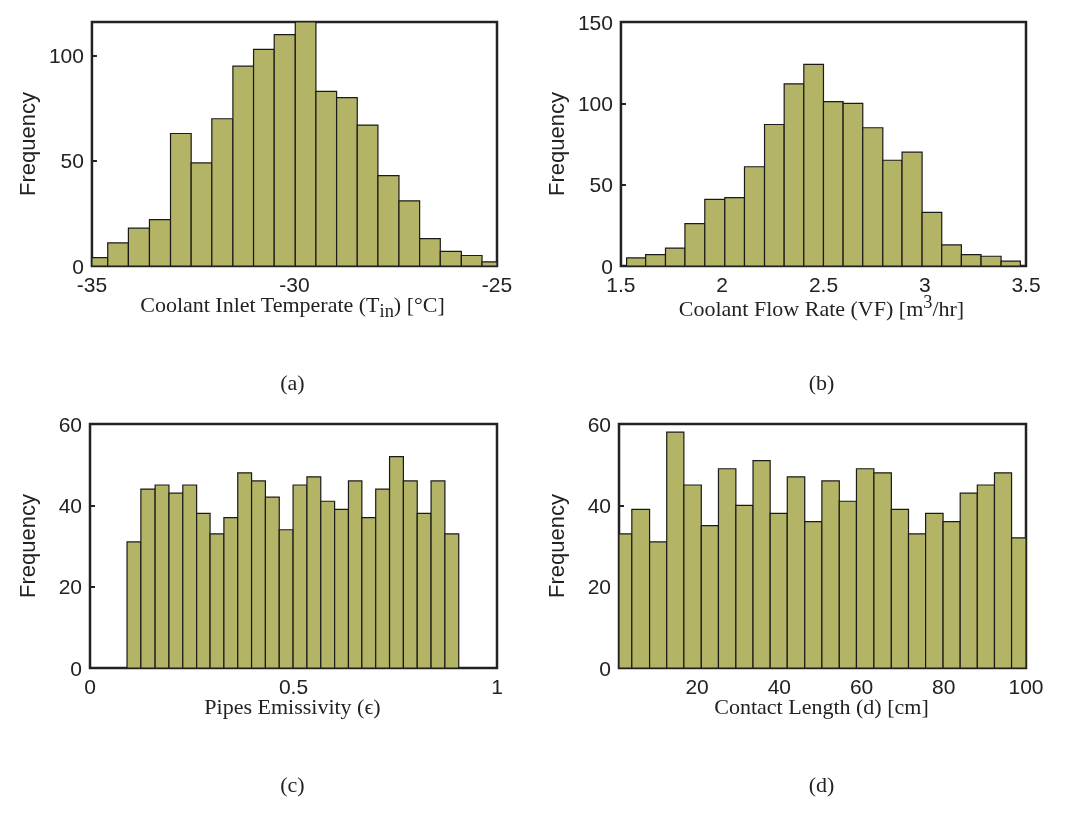 The height and width of the screenshot is (820, 1075). I want to click on x-tick-label: 80, so click(944, 686).